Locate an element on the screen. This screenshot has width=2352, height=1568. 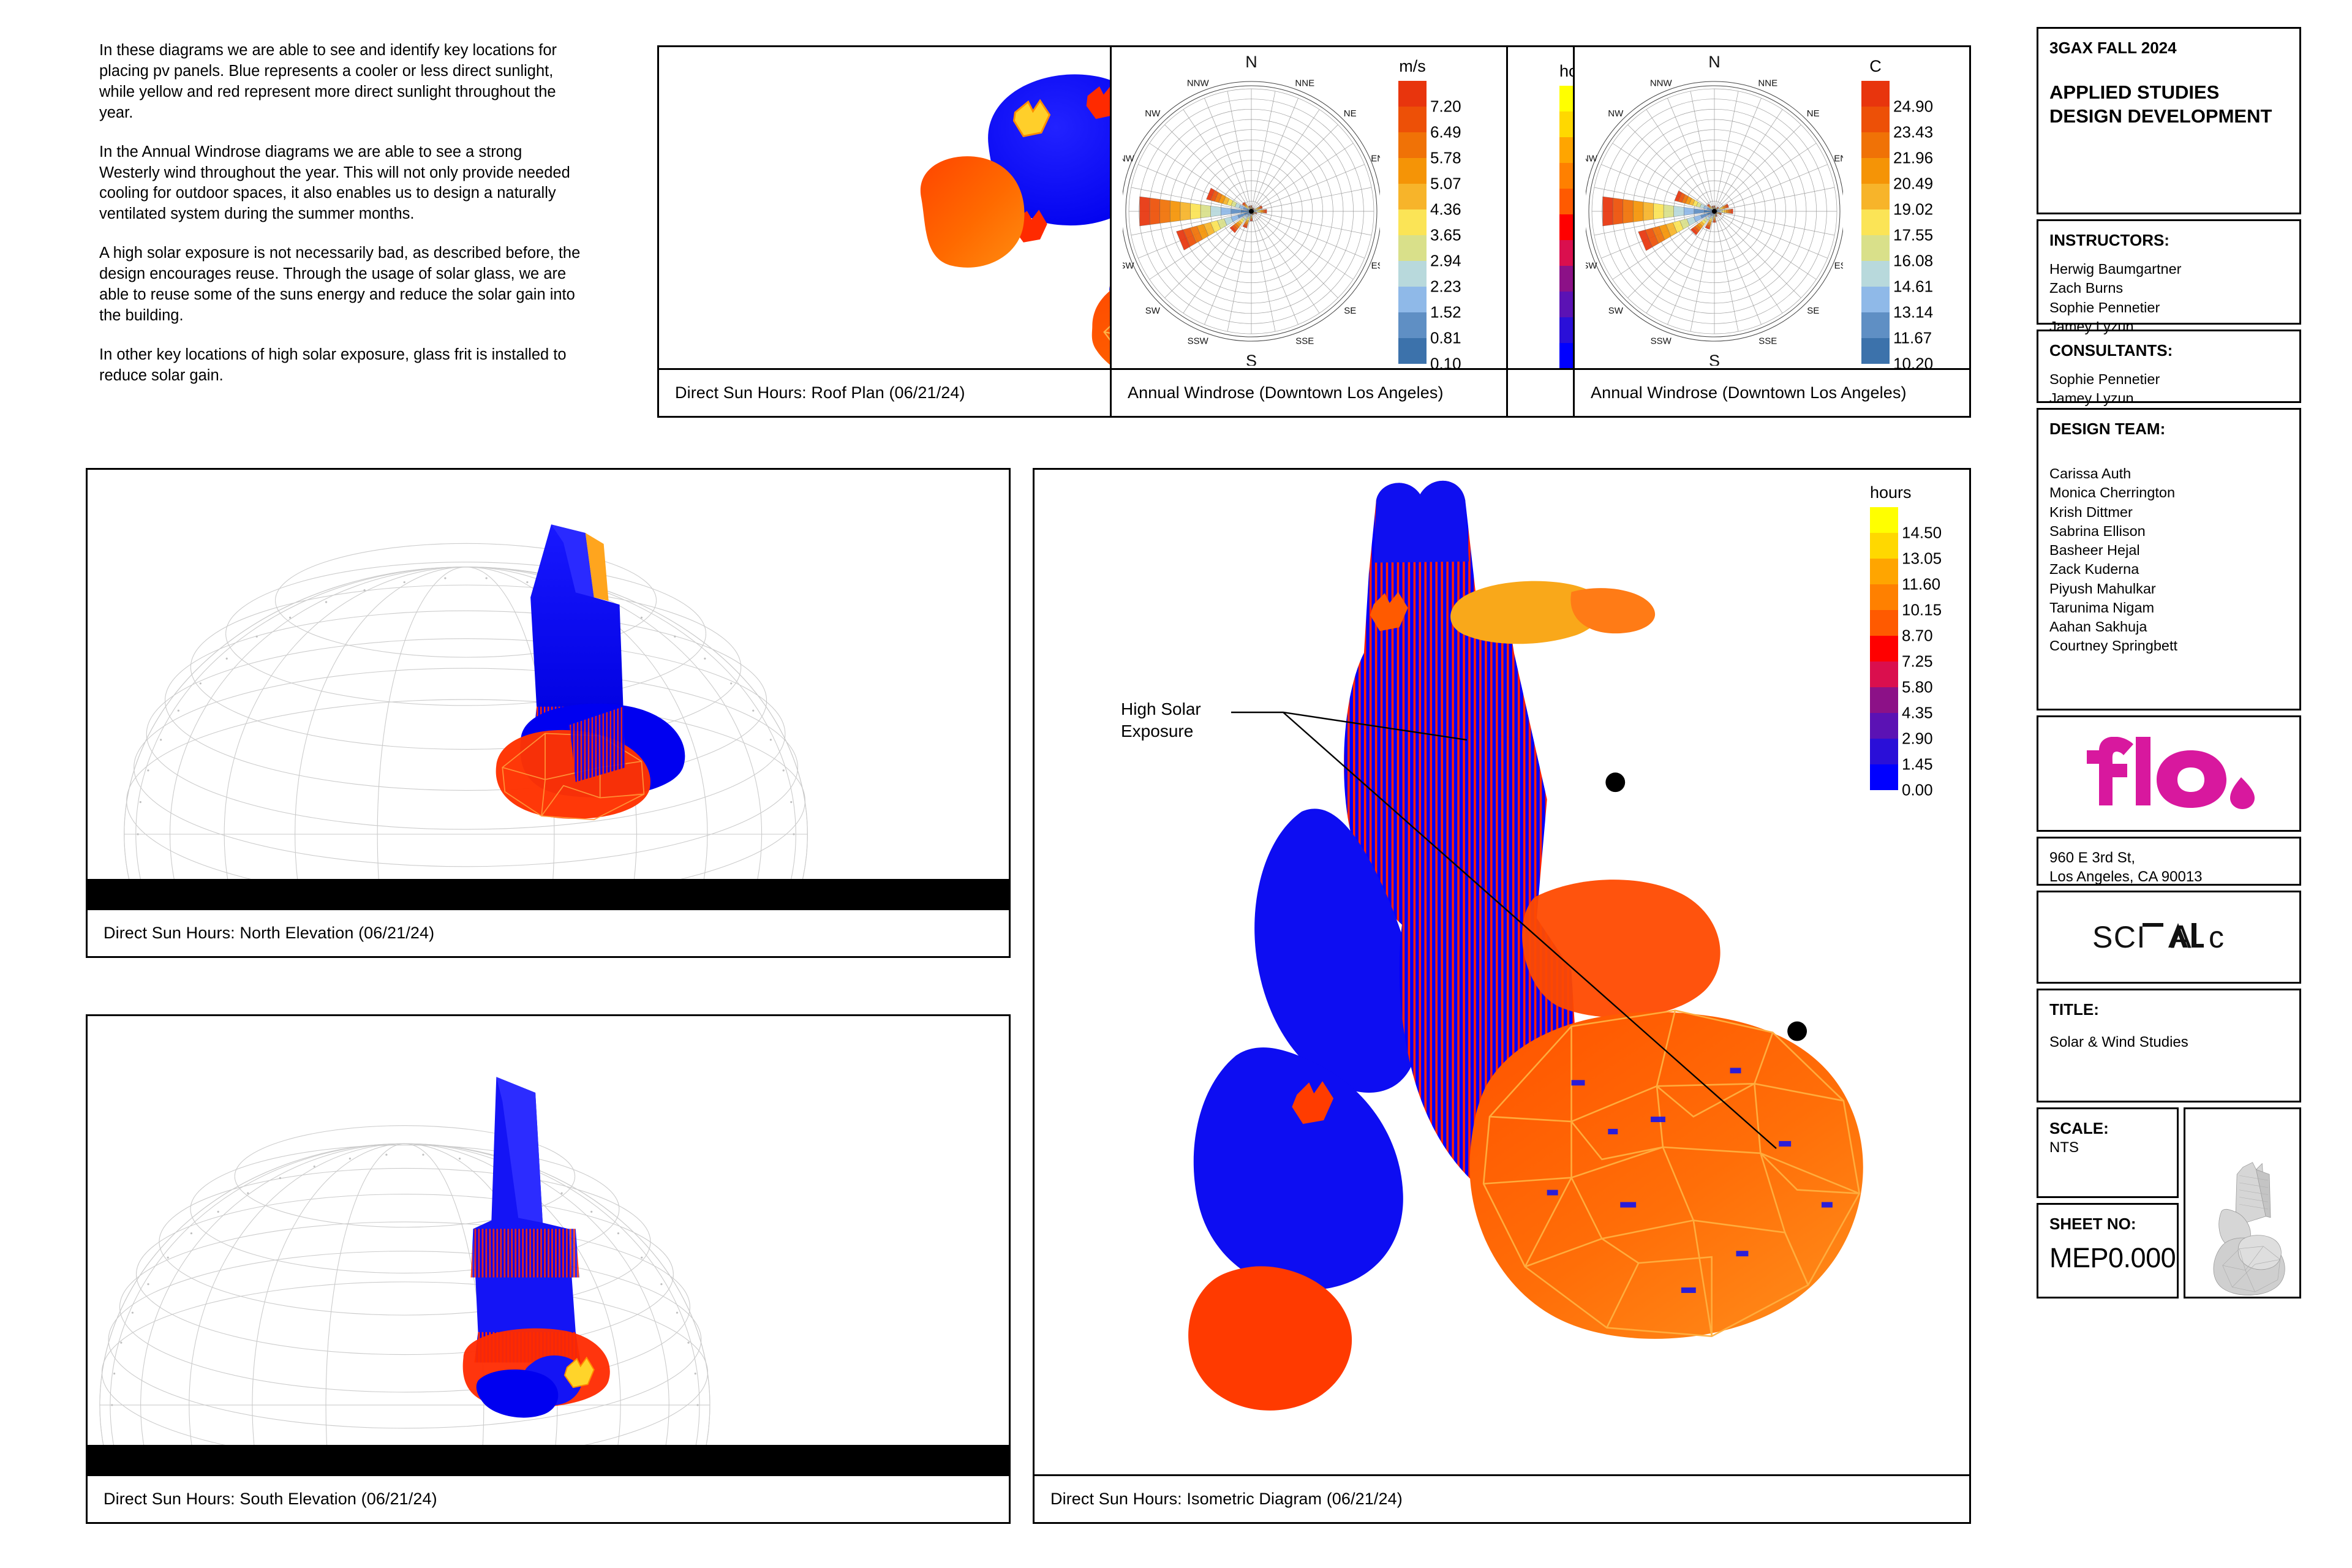
tb-sheet-no: SHEET NO: MEP0.000 is located at coordinates (2108, 1251).